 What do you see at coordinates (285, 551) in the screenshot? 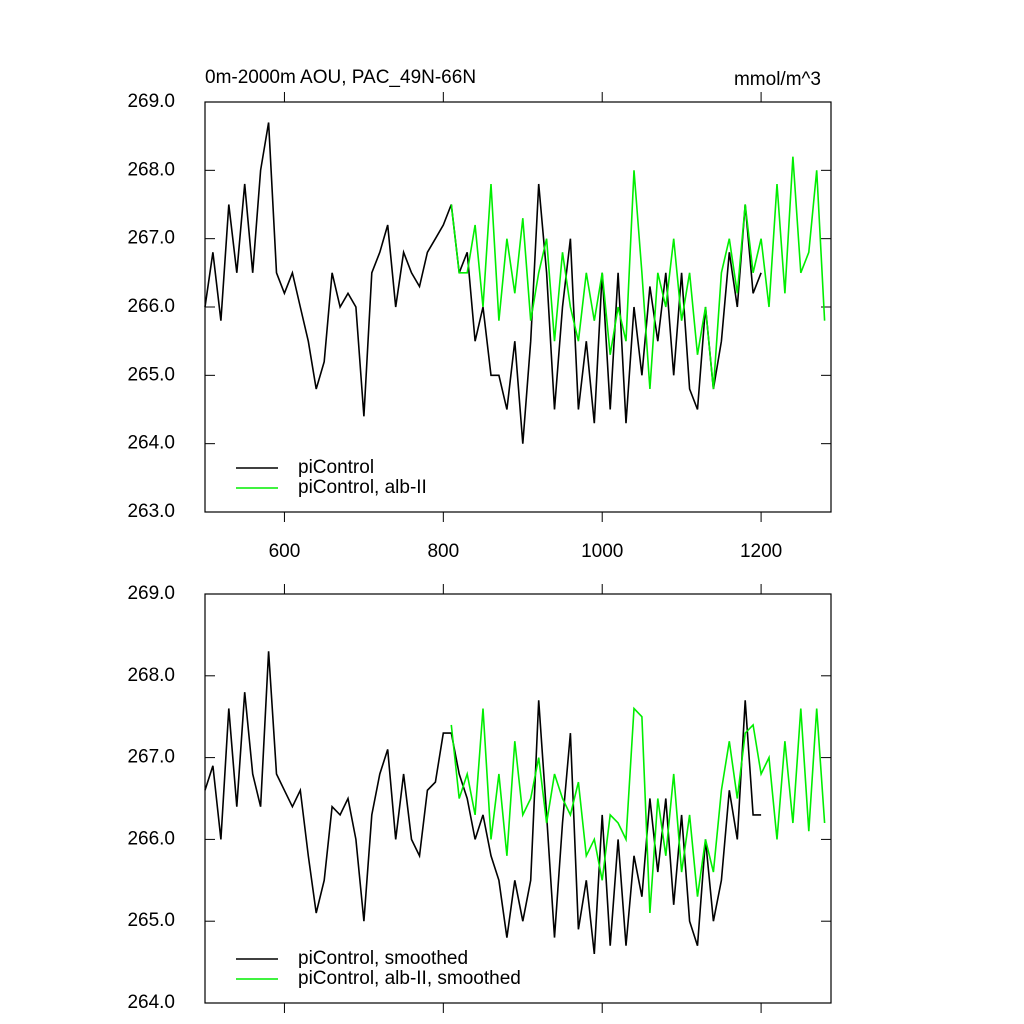
I see `x-tick-label: 600` at bounding box center [285, 551].